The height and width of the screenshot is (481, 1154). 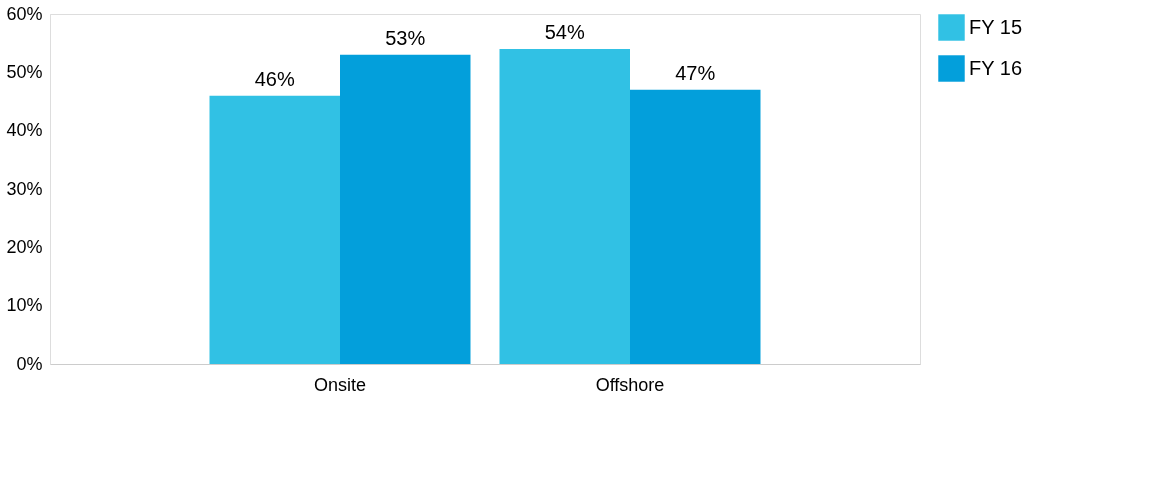 What do you see at coordinates (29, 363) in the screenshot?
I see `y-tick-label: 0%` at bounding box center [29, 363].